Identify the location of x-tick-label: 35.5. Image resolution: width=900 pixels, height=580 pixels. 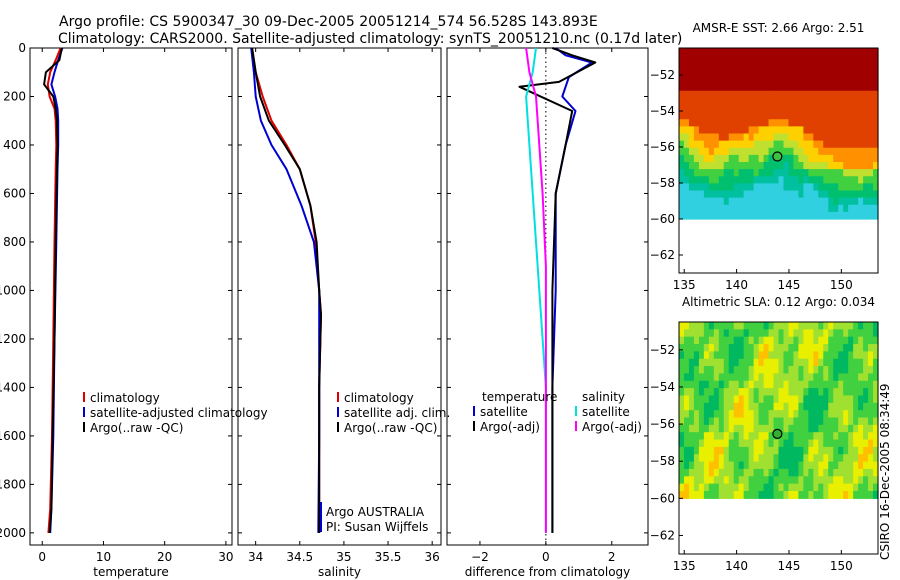
(388, 557).